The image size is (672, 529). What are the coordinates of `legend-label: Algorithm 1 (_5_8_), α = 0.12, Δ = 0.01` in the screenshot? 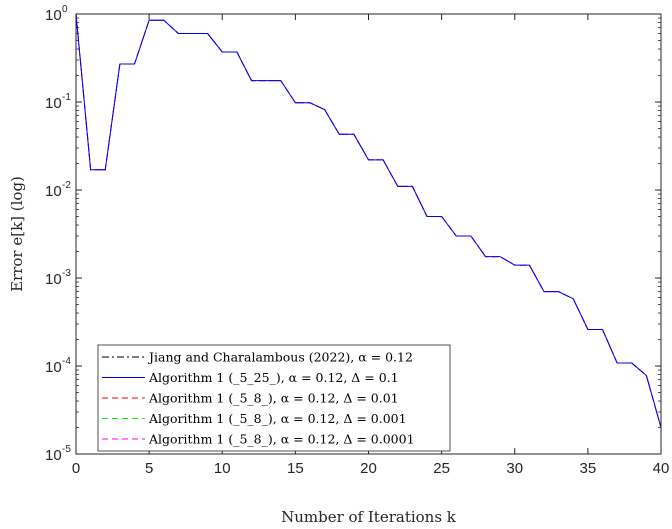 It's located at (273, 398).